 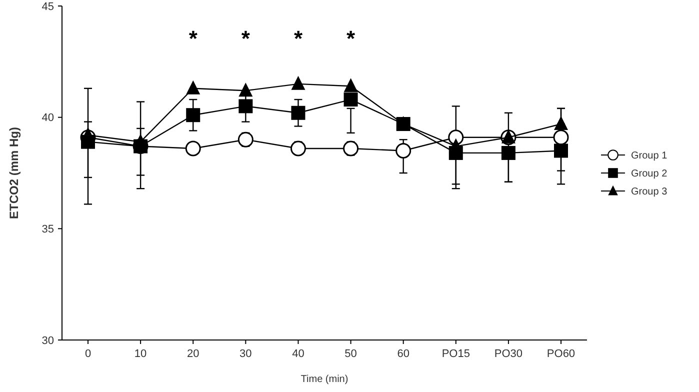 I want to click on legend-label: Group 2, so click(x=649, y=174).